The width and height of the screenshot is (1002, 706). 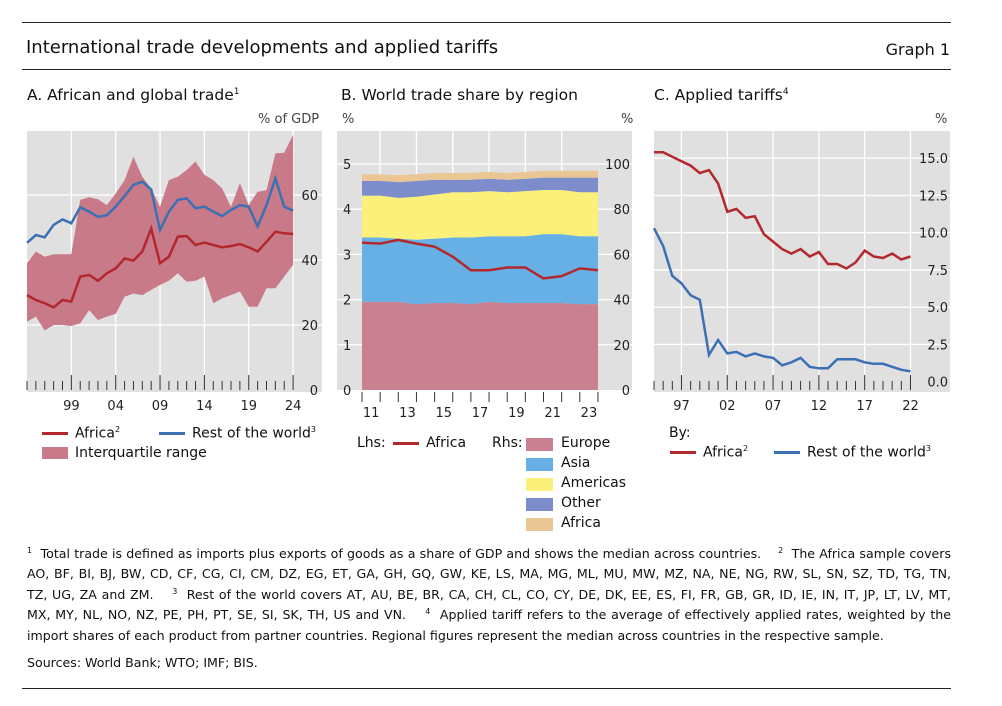 What do you see at coordinates (681, 406) in the screenshot?
I see `x-tick-label: 97` at bounding box center [681, 406].